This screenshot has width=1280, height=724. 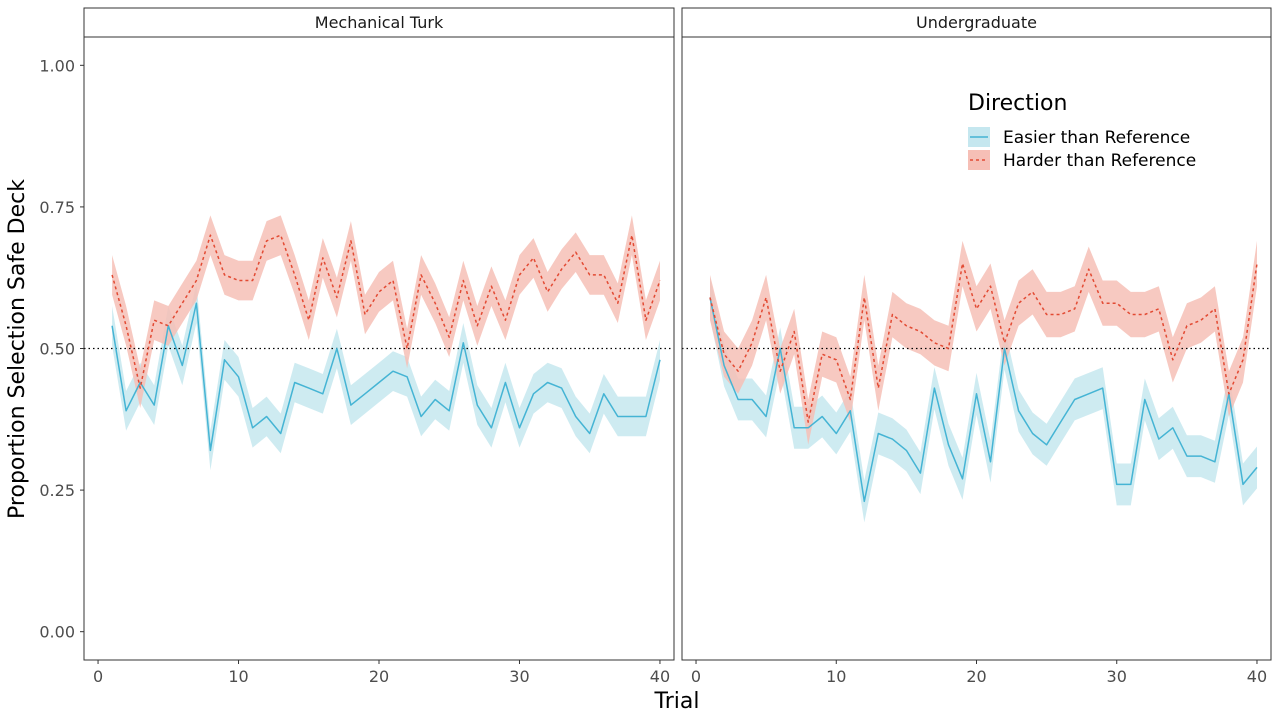 I want to click on strip-mechanical-turk, so click(x=379, y=22).